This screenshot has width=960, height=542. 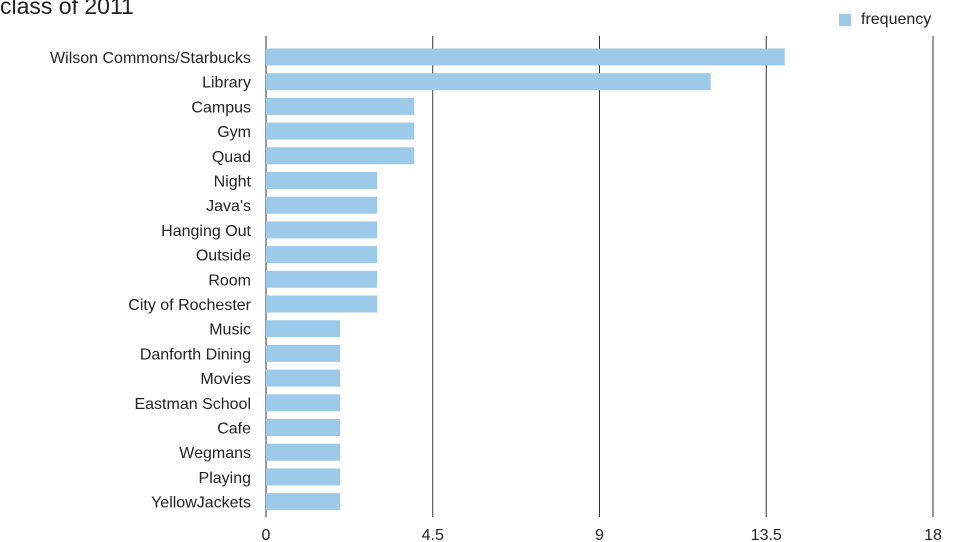 What do you see at coordinates (230, 330) in the screenshot?
I see `category-label-music: Music` at bounding box center [230, 330].